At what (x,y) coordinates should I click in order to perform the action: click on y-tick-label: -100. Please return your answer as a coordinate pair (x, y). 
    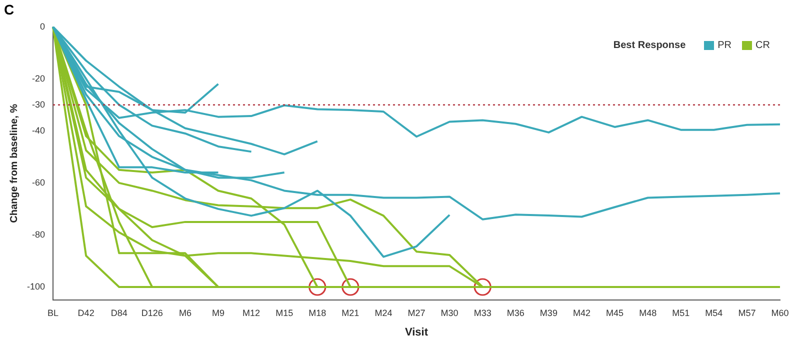
    Looking at the image, I should click on (36, 286).